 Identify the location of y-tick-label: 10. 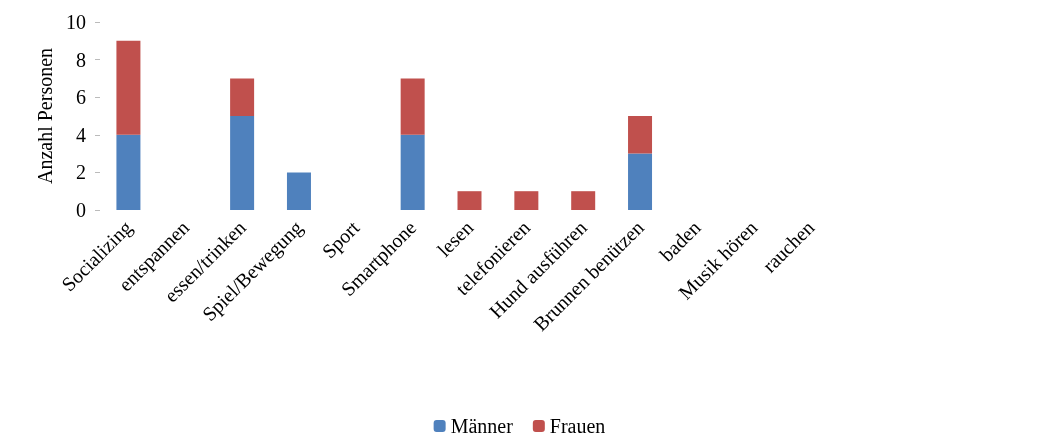
(76, 22).